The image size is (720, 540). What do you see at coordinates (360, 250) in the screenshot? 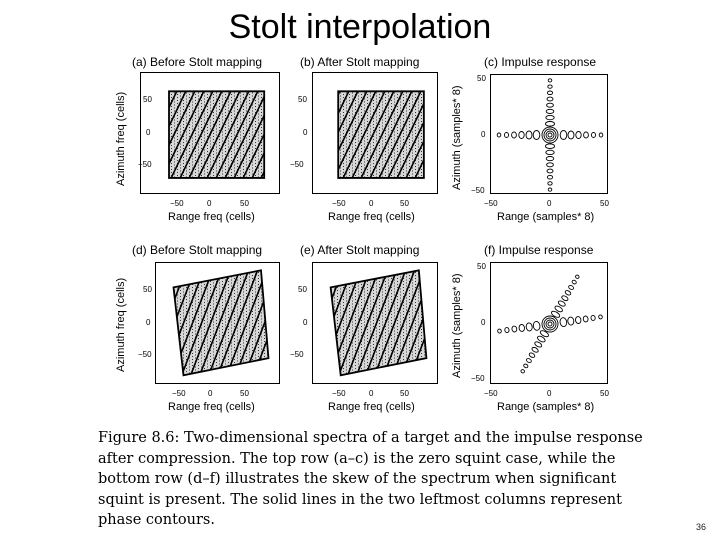
I see `panel-e-title: (e) After Stolt mapping` at bounding box center [360, 250].